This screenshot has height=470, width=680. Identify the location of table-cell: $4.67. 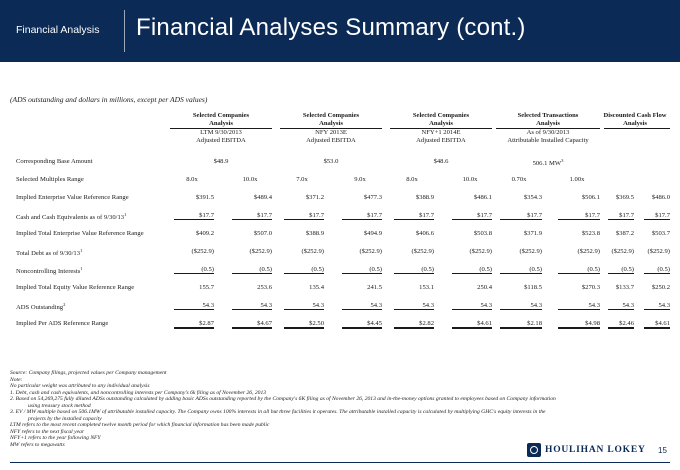
(250, 324).